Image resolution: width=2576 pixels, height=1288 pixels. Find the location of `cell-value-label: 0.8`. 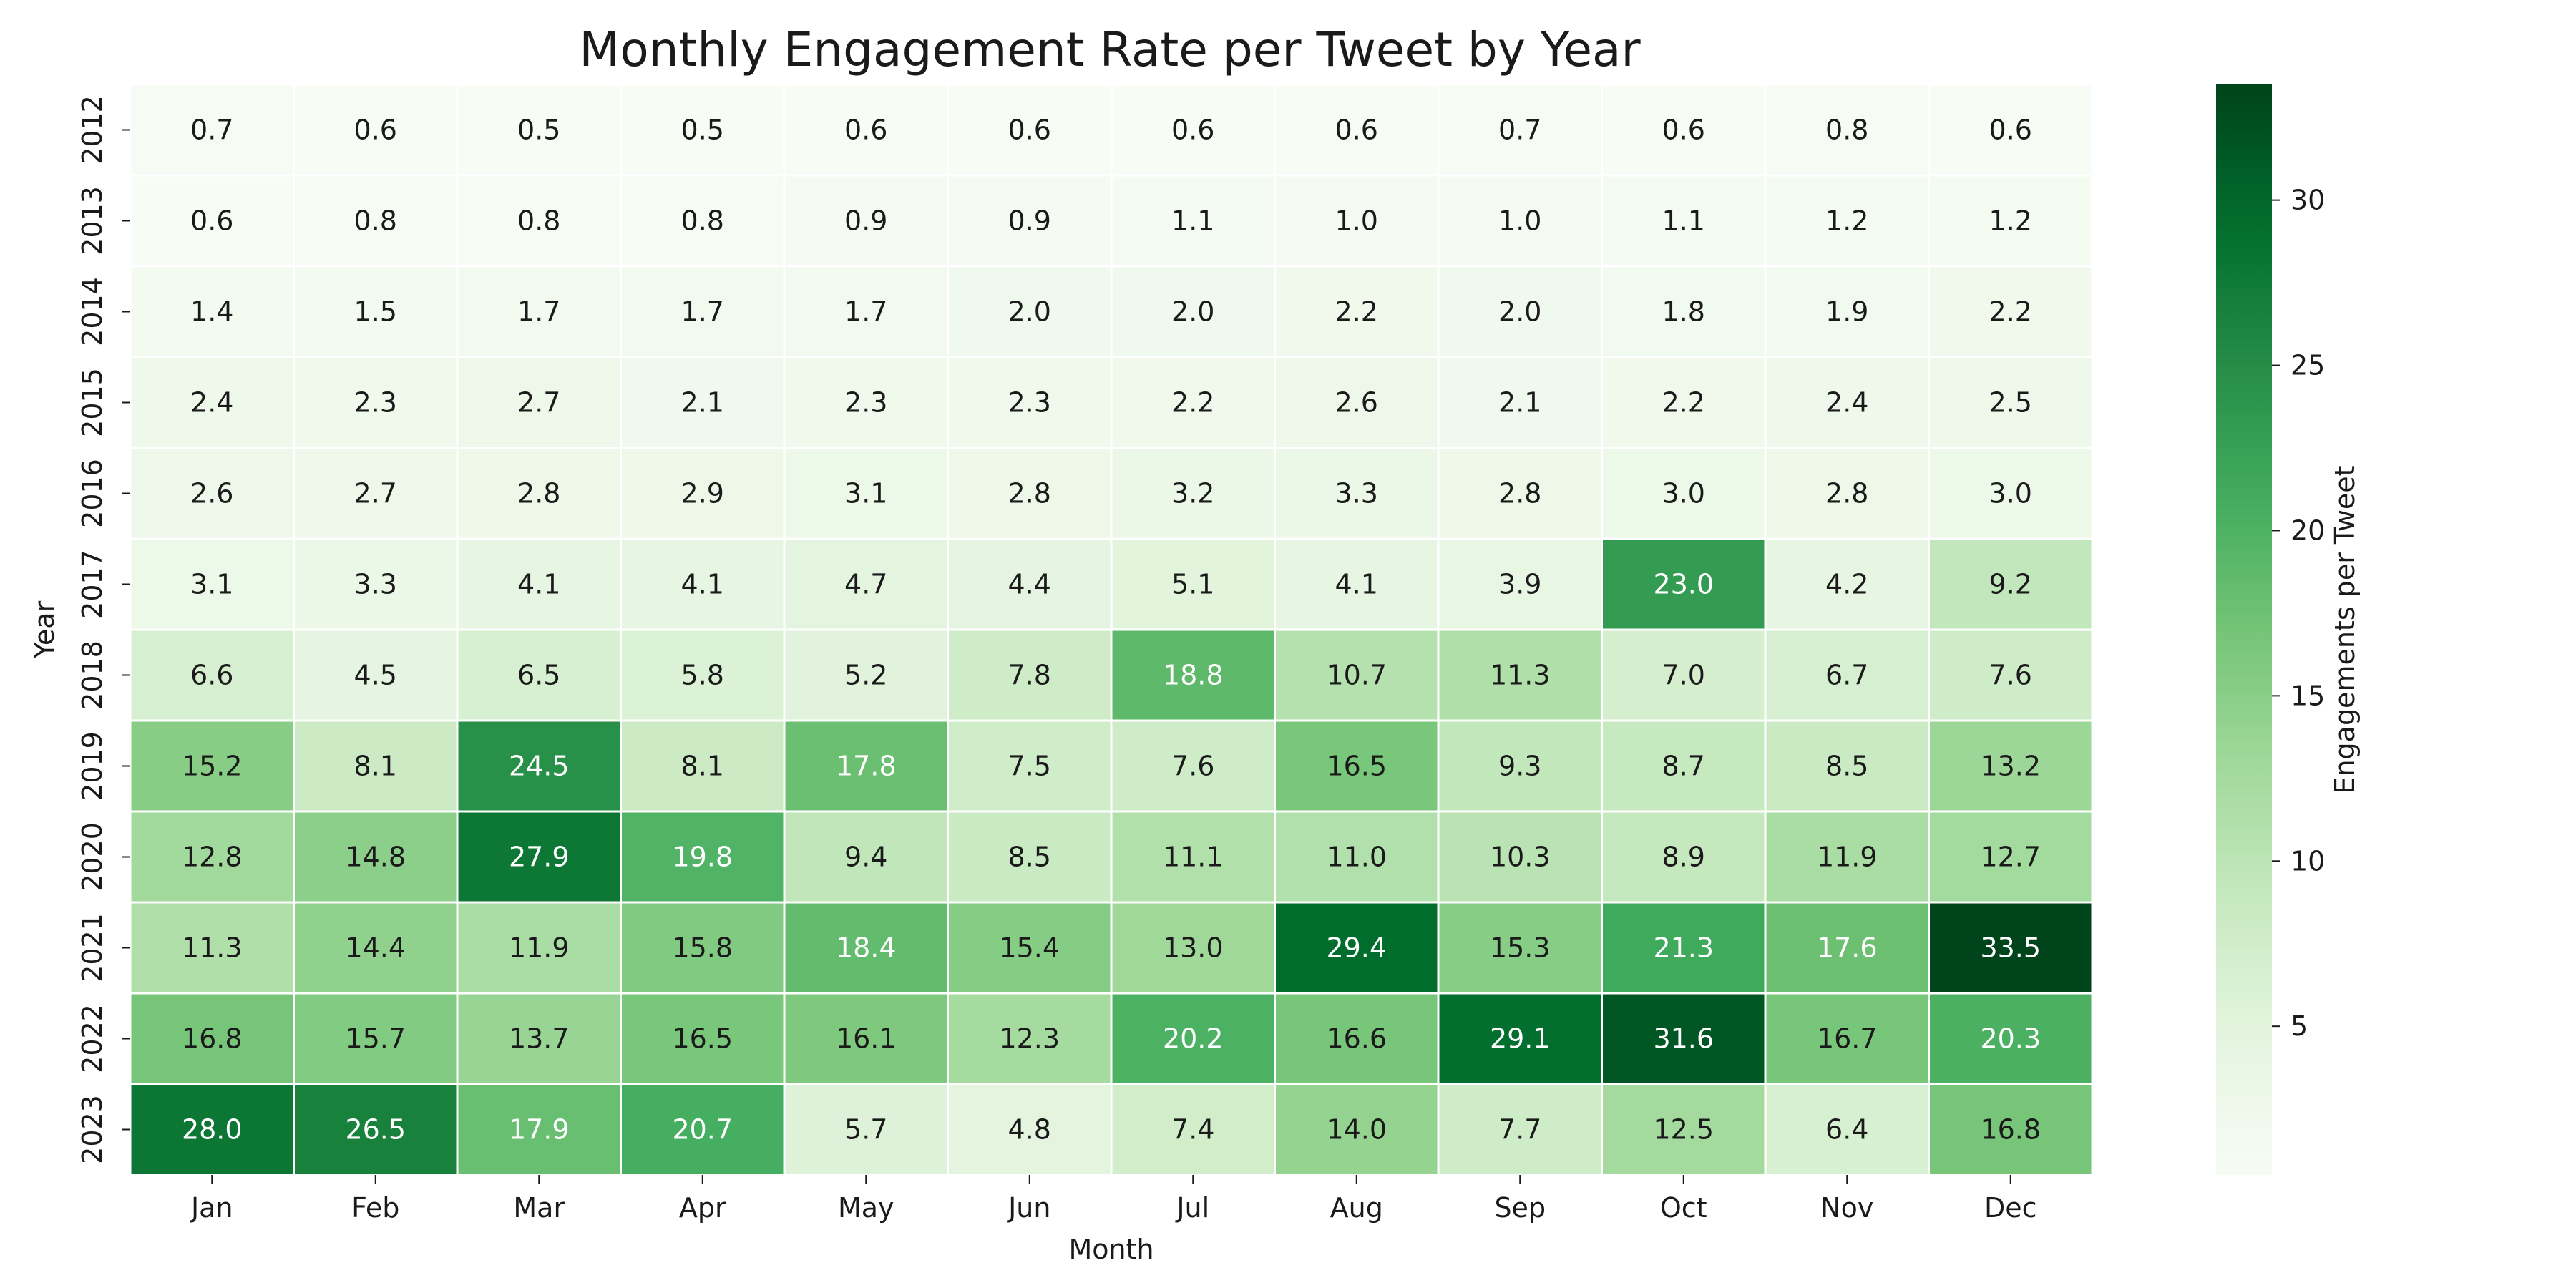

cell-value-label: 0.8 is located at coordinates (538, 221).